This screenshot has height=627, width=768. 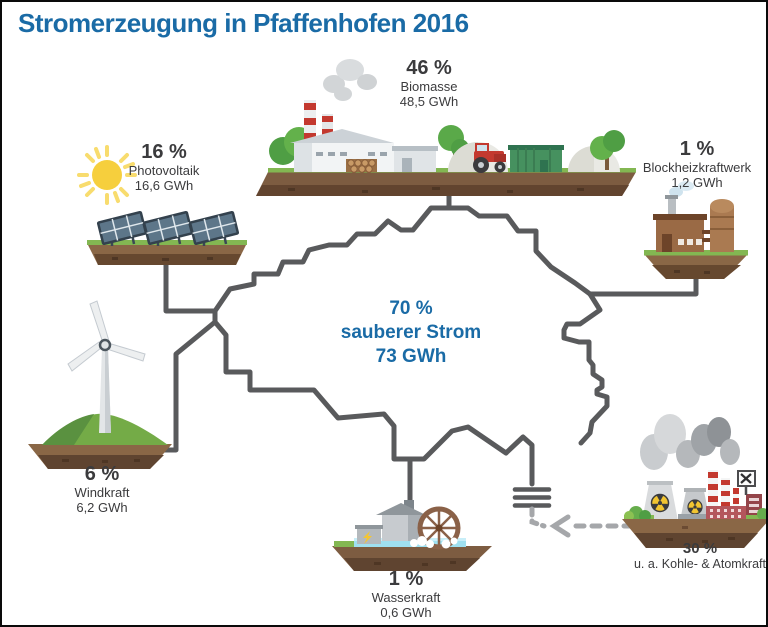 I want to click on grid-bottom-boundary, so click(x=373, y=403).